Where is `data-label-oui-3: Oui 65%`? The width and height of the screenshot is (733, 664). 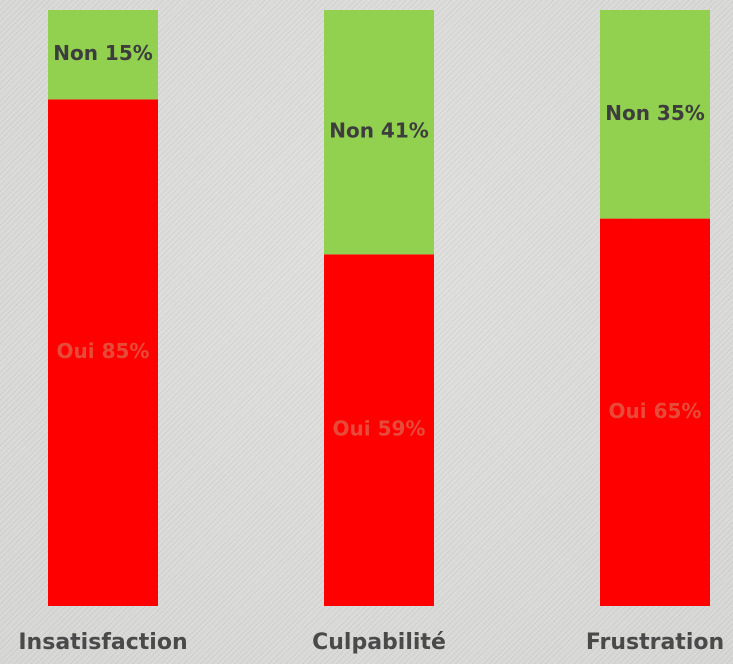 data-label-oui-3: Oui 65% is located at coordinates (655, 411).